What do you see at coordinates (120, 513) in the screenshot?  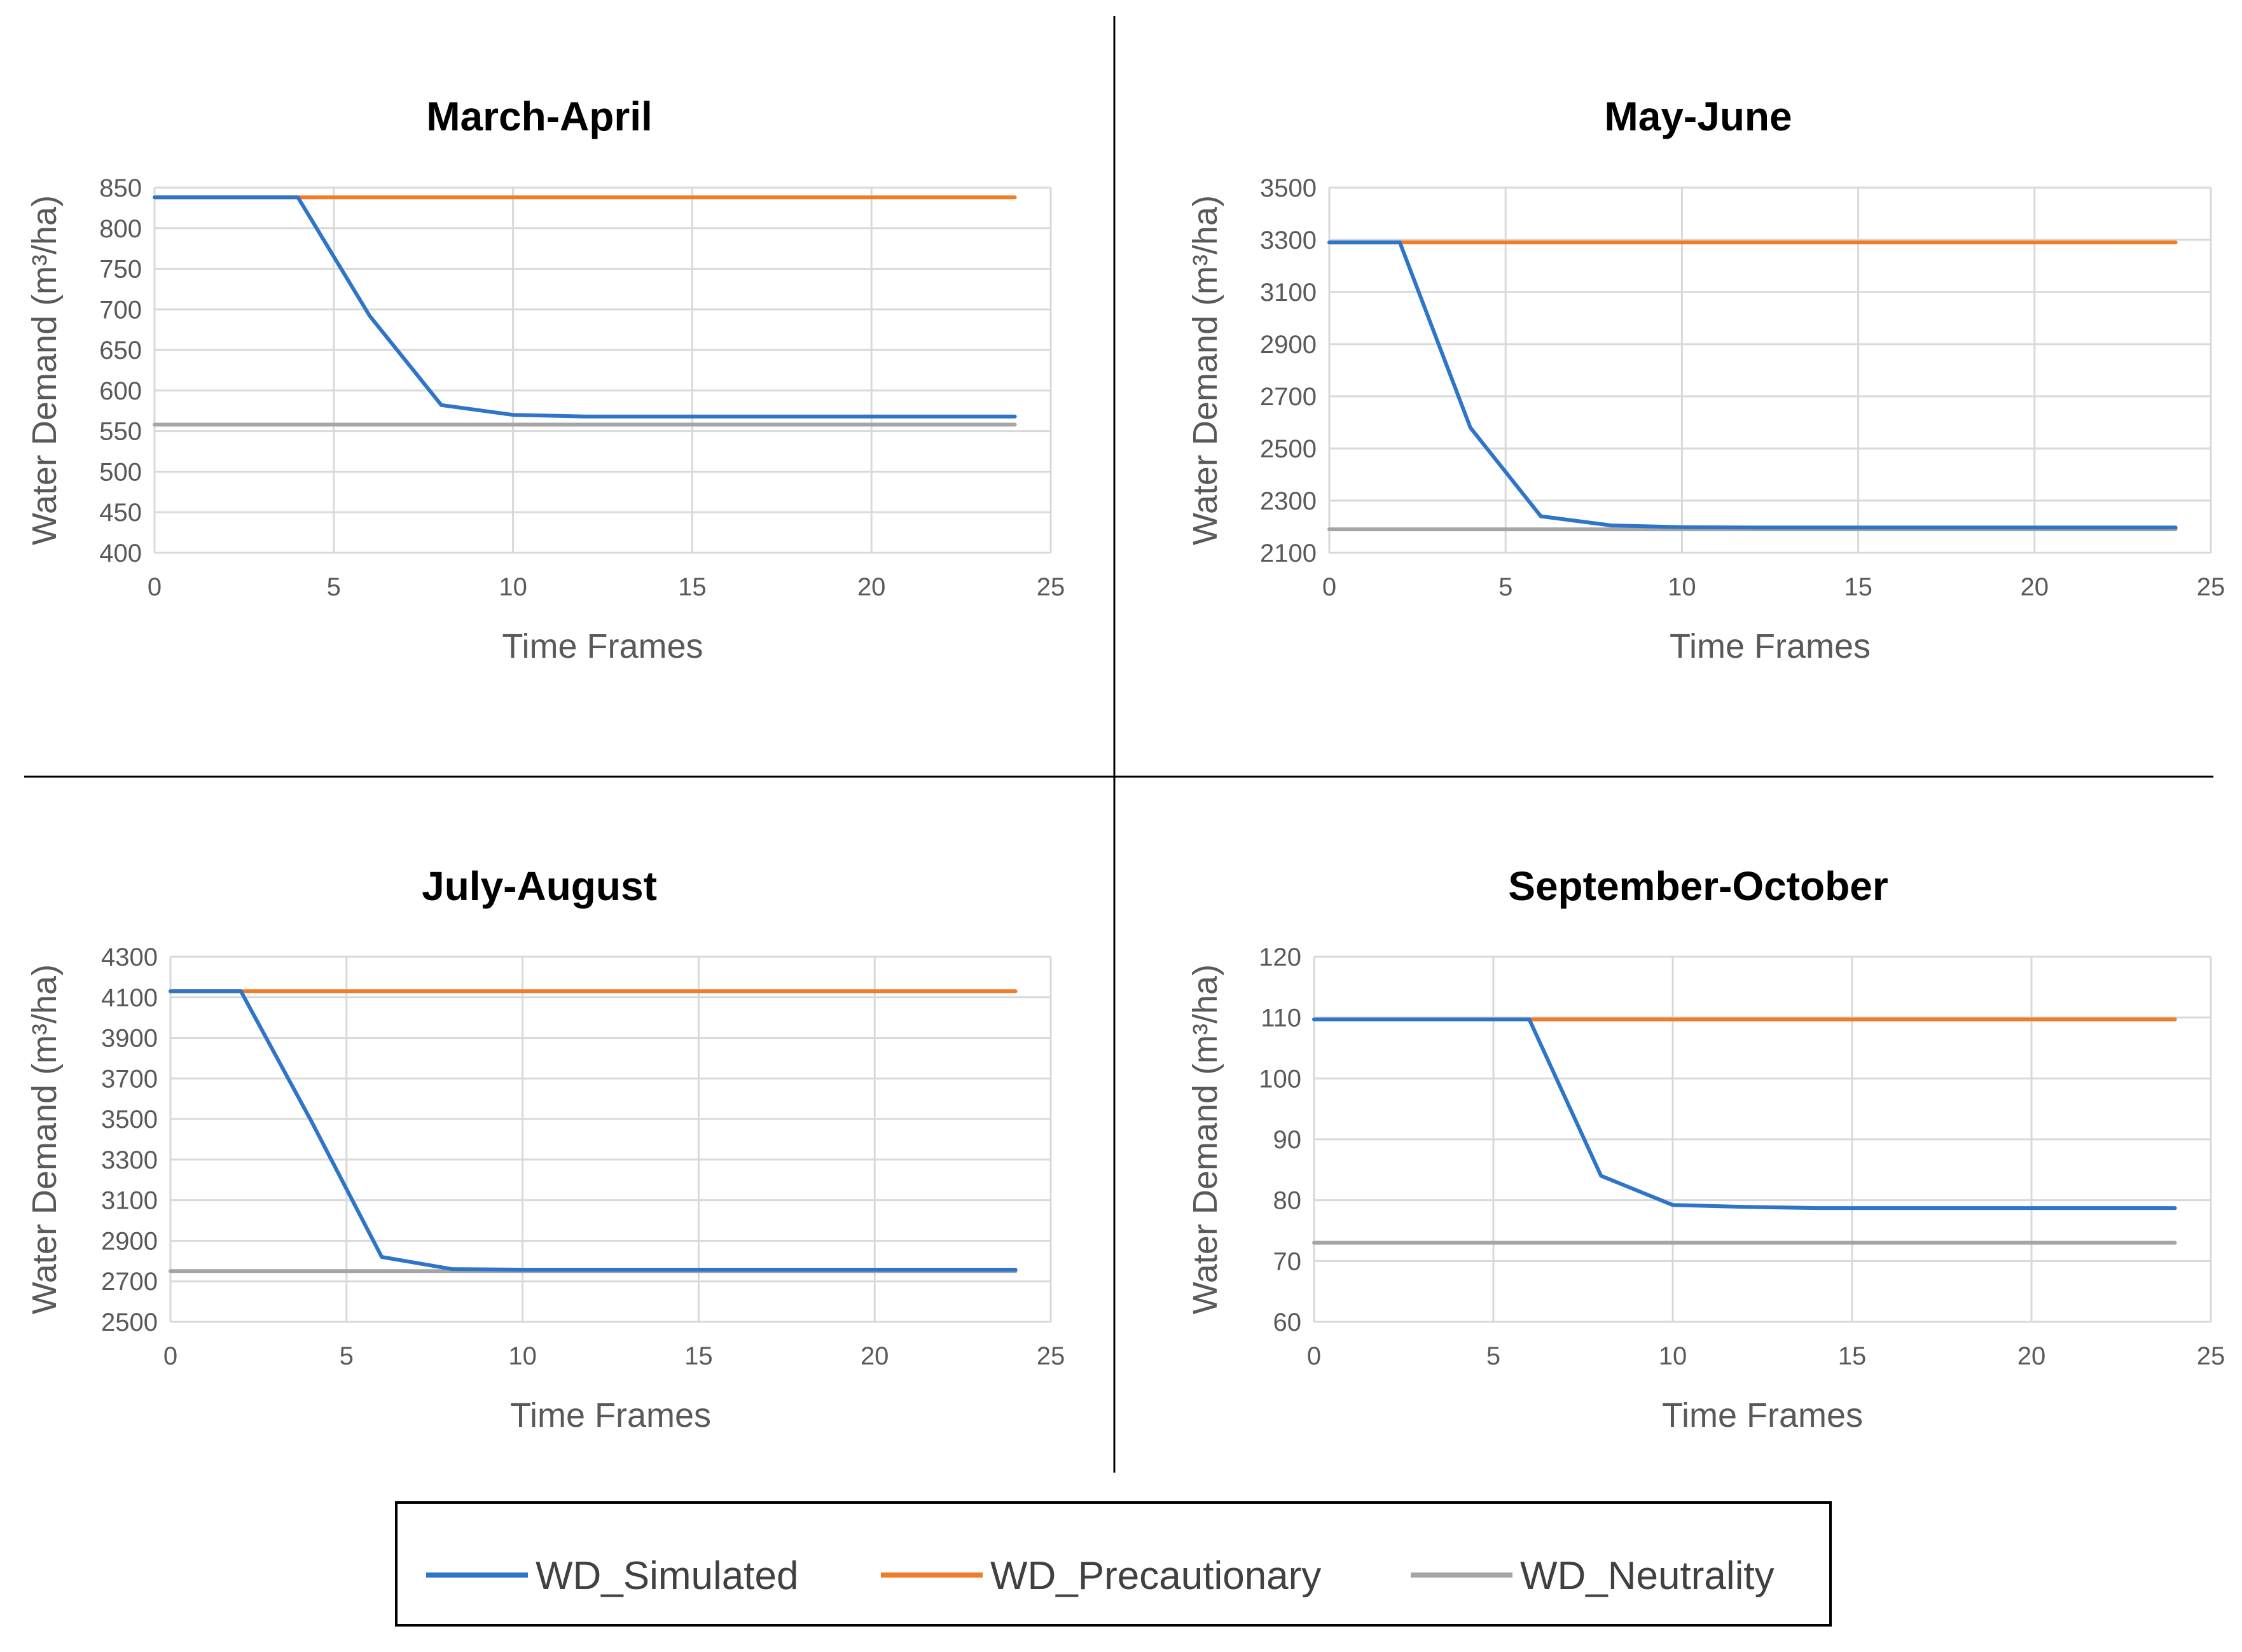 I see `y-tick-label: 450` at bounding box center [120, 513].